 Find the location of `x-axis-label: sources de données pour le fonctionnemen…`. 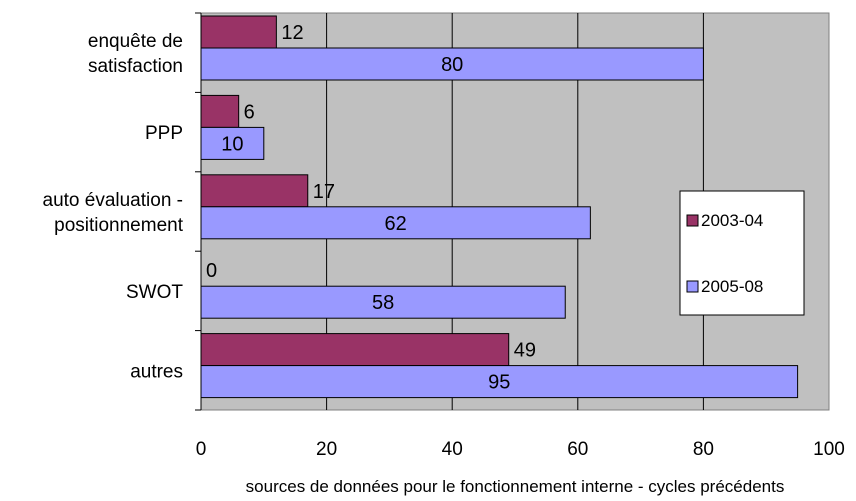

x-axis-label: sources de données pour le fonctionnemen… is located at coordinates (515, 486).